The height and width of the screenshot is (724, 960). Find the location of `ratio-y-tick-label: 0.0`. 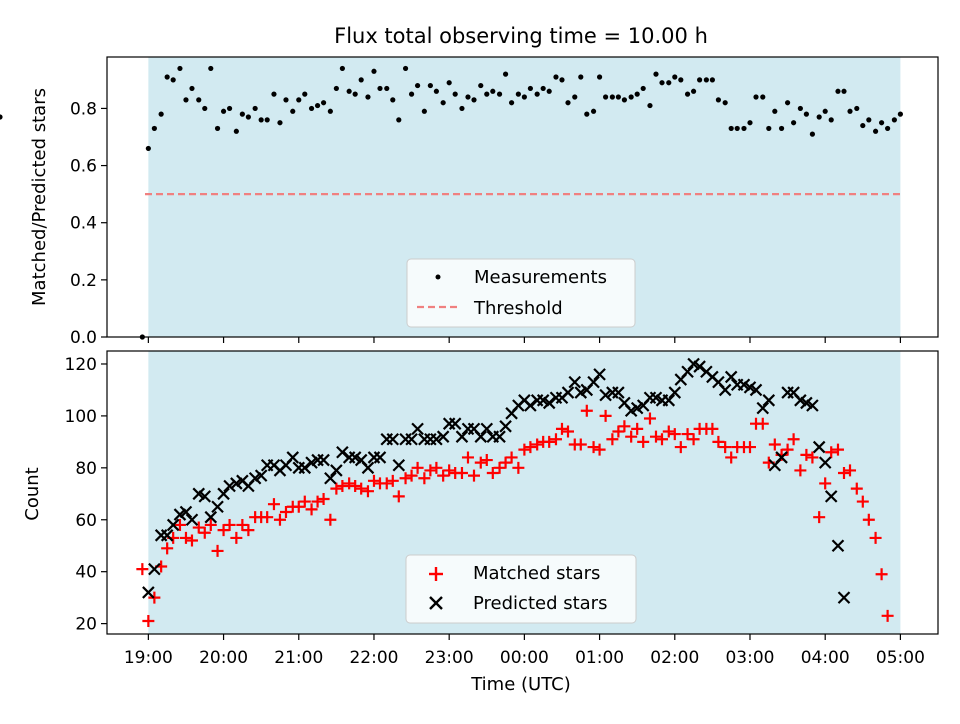

ratio-y-tick-label: 0.0 is located at coordinates (83, 338).